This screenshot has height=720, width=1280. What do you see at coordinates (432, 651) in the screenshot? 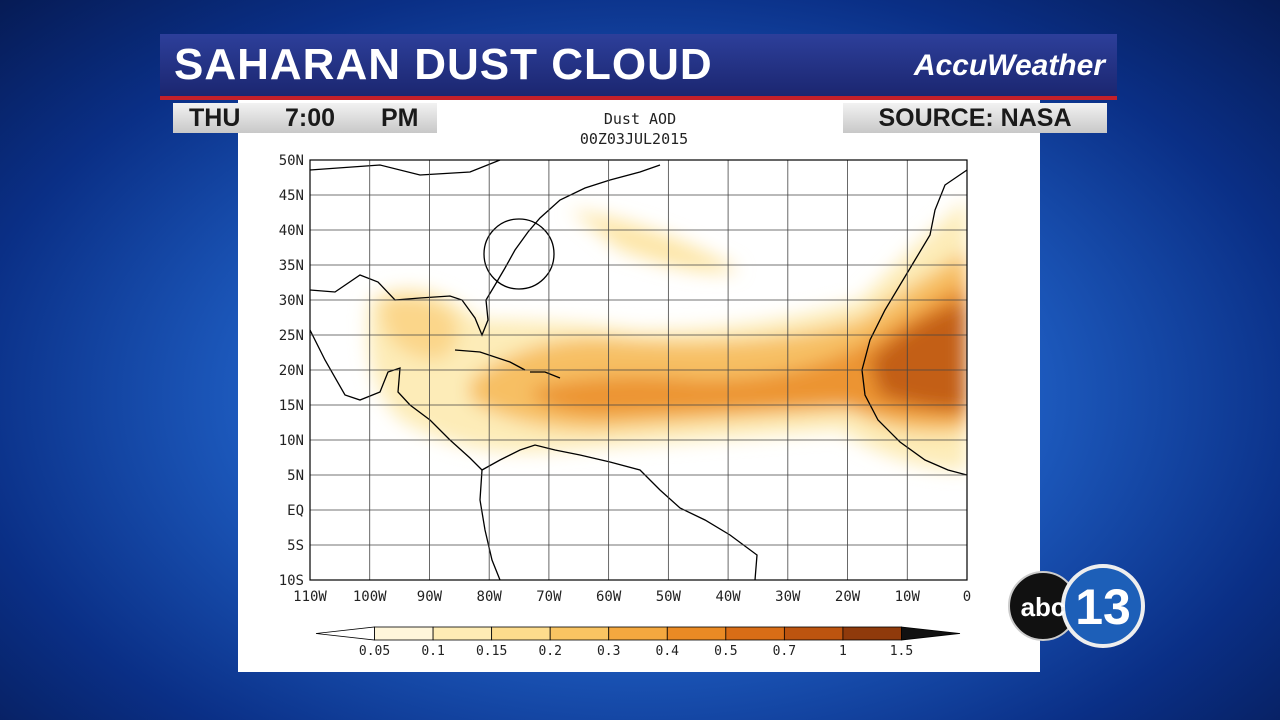
I see `colorbar-label: 0.1` at bounding box center [432, 651].